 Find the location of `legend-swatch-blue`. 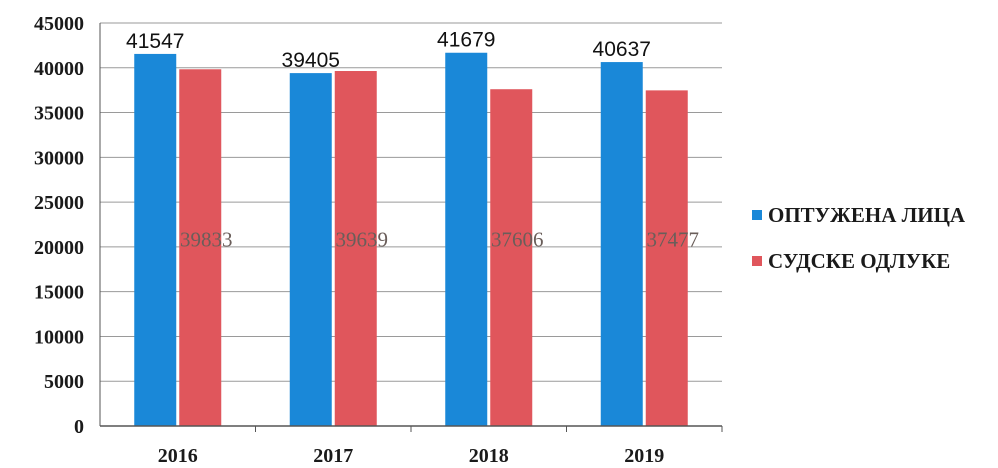

legend-swatch-blue is located at coordinates (757, 215).